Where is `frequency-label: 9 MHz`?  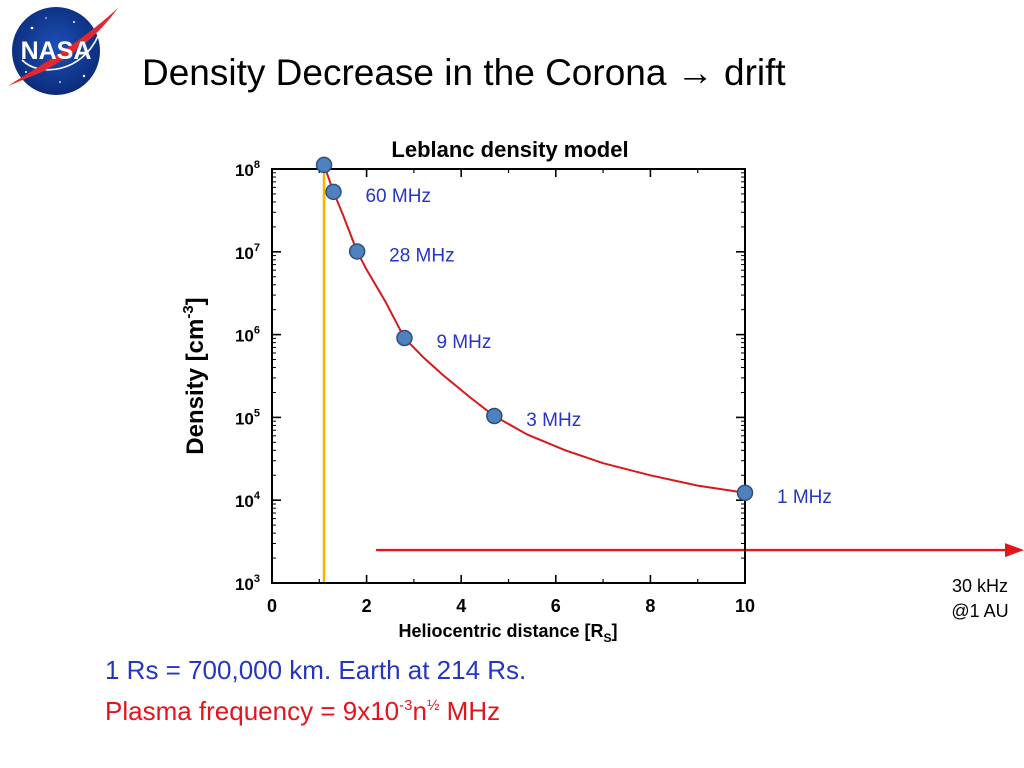 frequency-label: 9 MHz is located at coordinates (463, 342).